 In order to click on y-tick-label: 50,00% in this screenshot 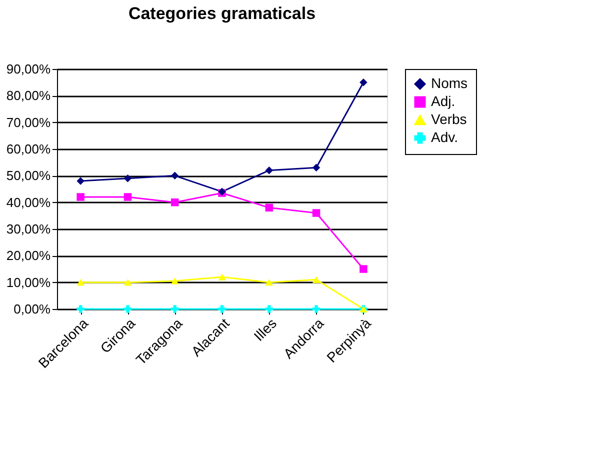, I will do `click(28, 176)`.